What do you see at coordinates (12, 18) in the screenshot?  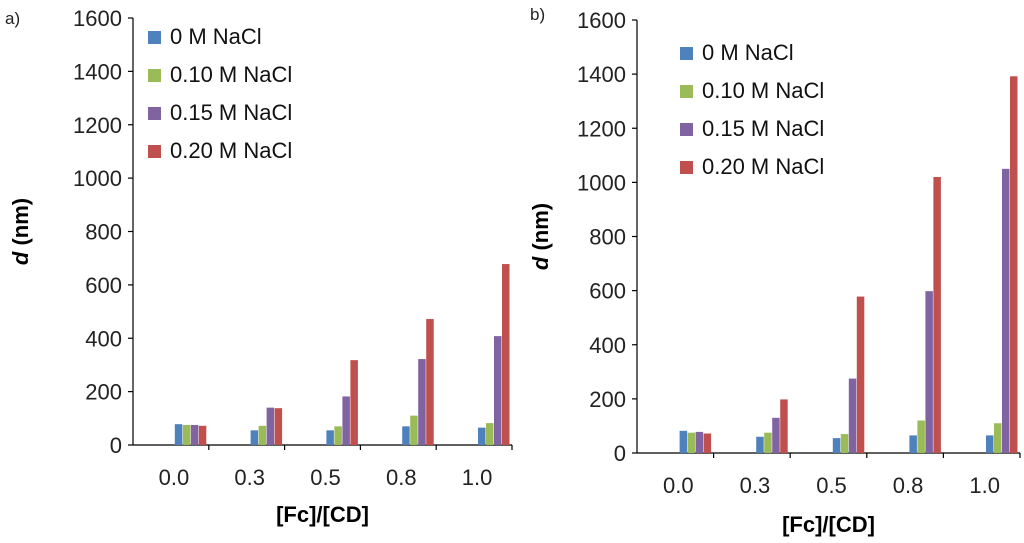 I see `panel-label: a)` at bounding box center [12, 18].